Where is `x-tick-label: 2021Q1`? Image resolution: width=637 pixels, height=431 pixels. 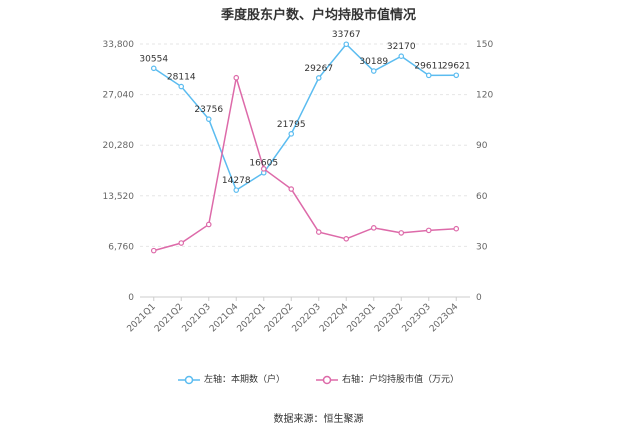
x-tick-label: 2021Q1 is located at coordinates (142, 318).